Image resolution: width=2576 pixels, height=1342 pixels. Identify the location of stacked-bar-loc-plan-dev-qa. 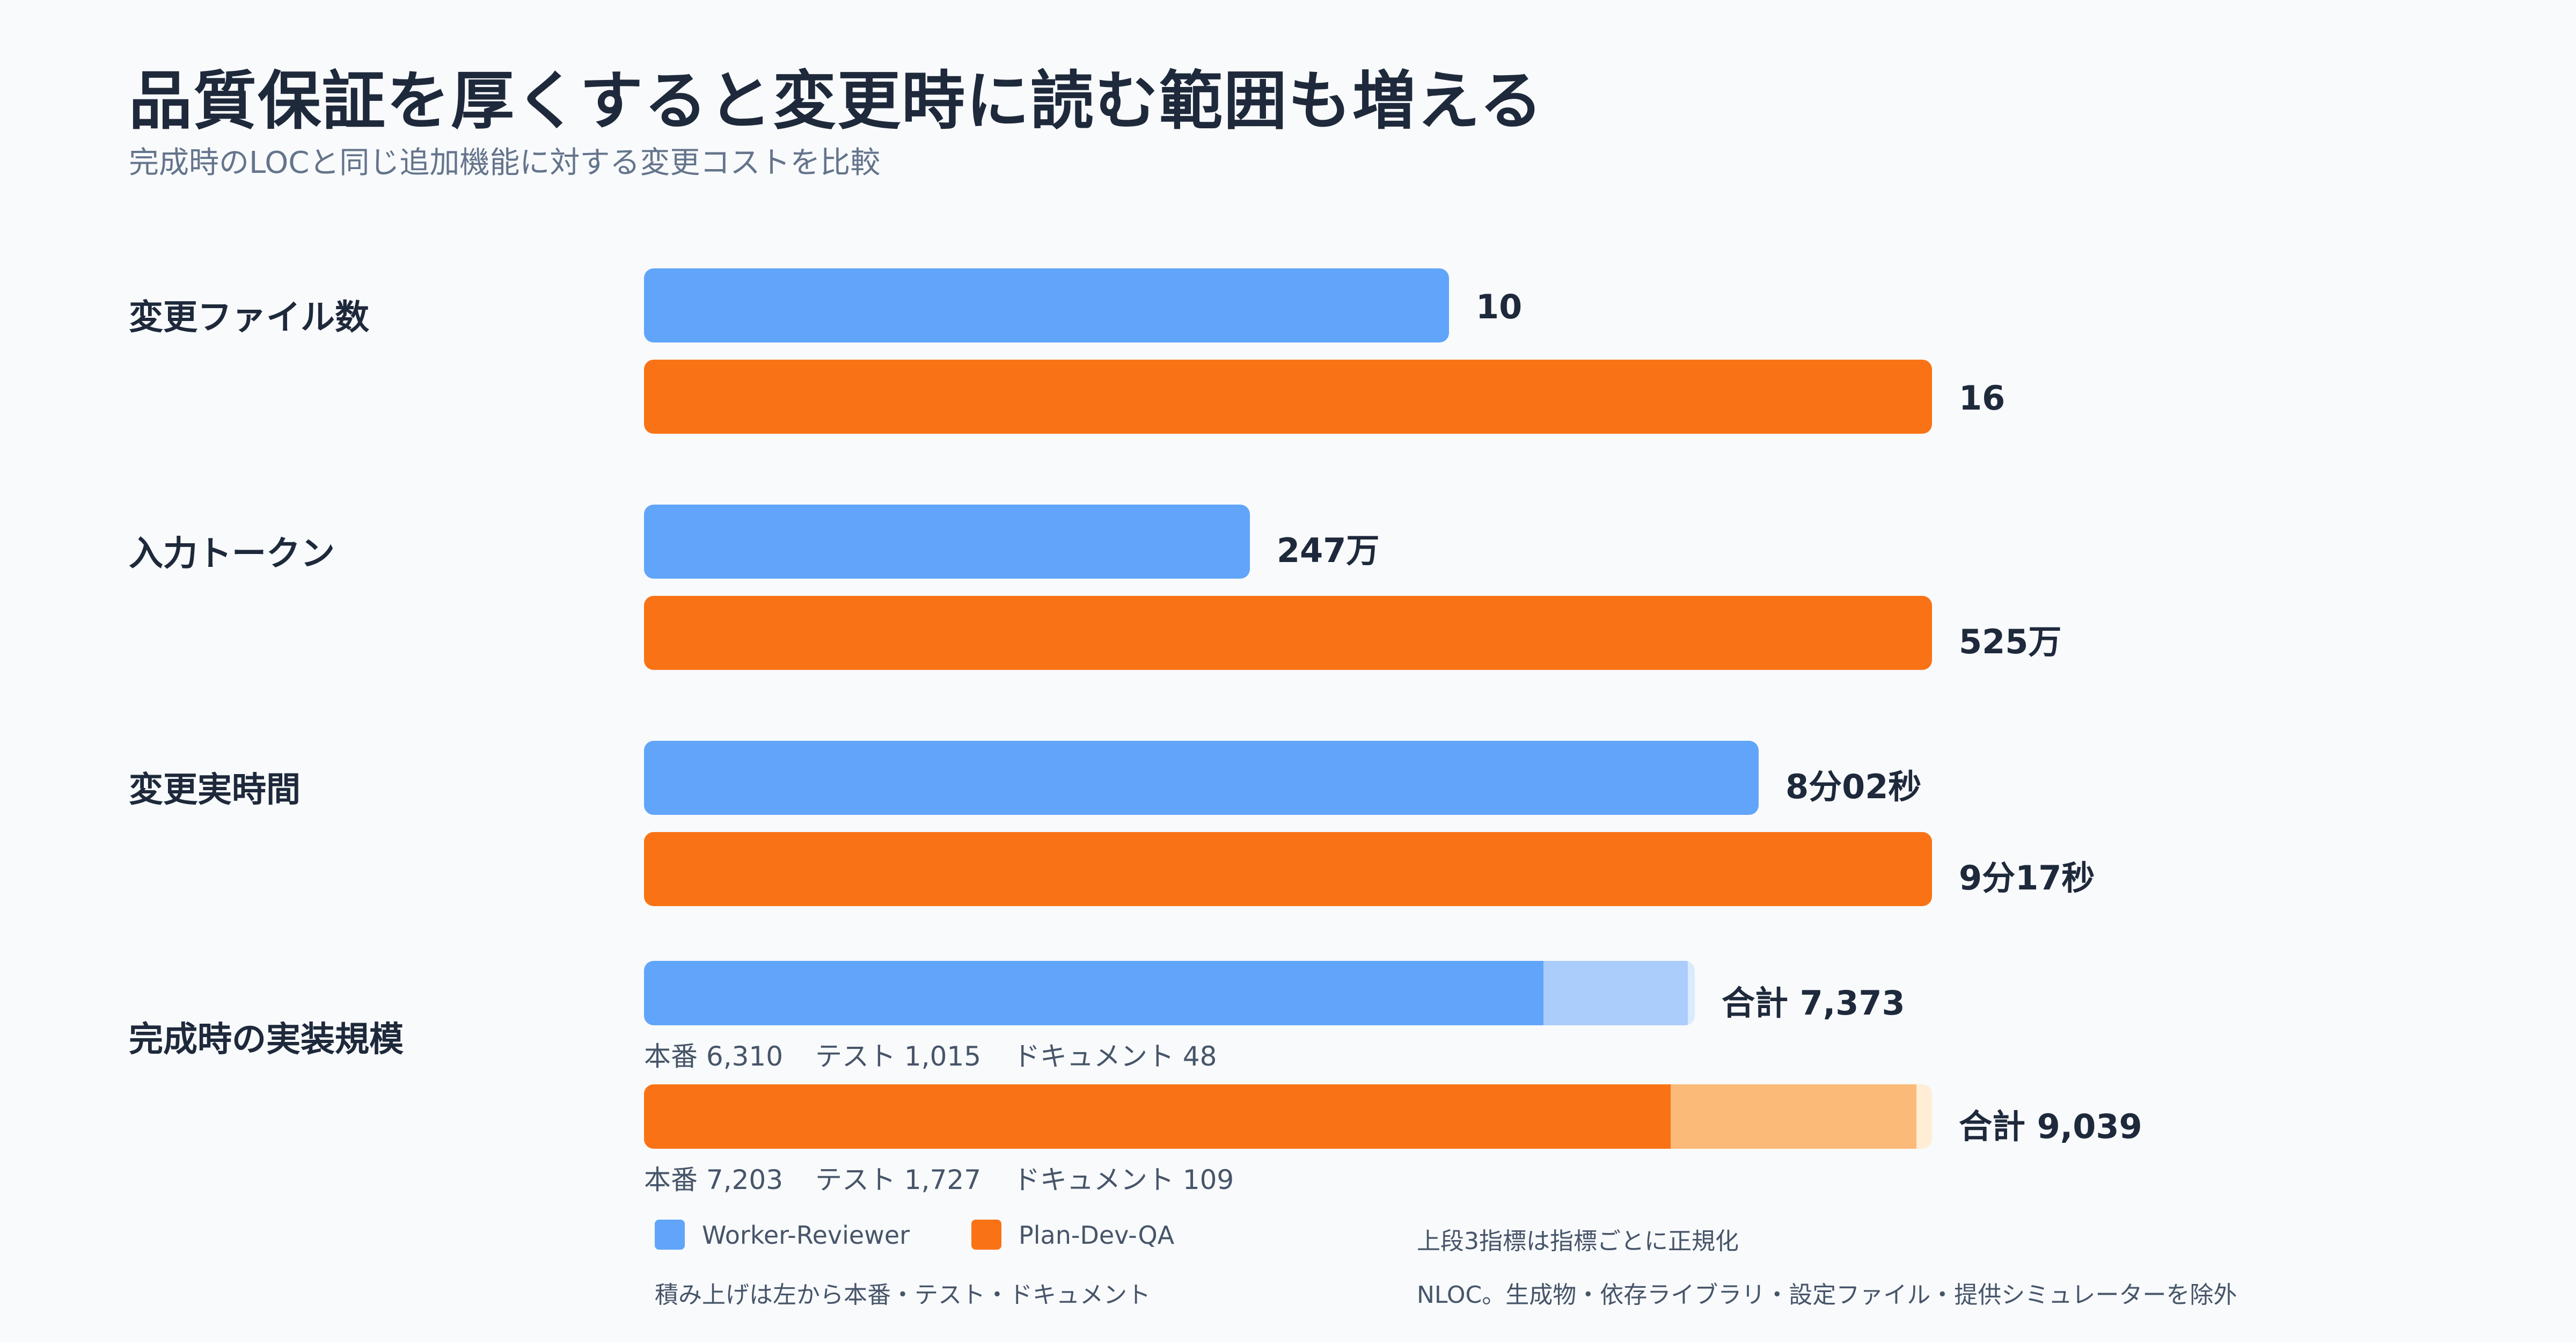
(1288, 1117).